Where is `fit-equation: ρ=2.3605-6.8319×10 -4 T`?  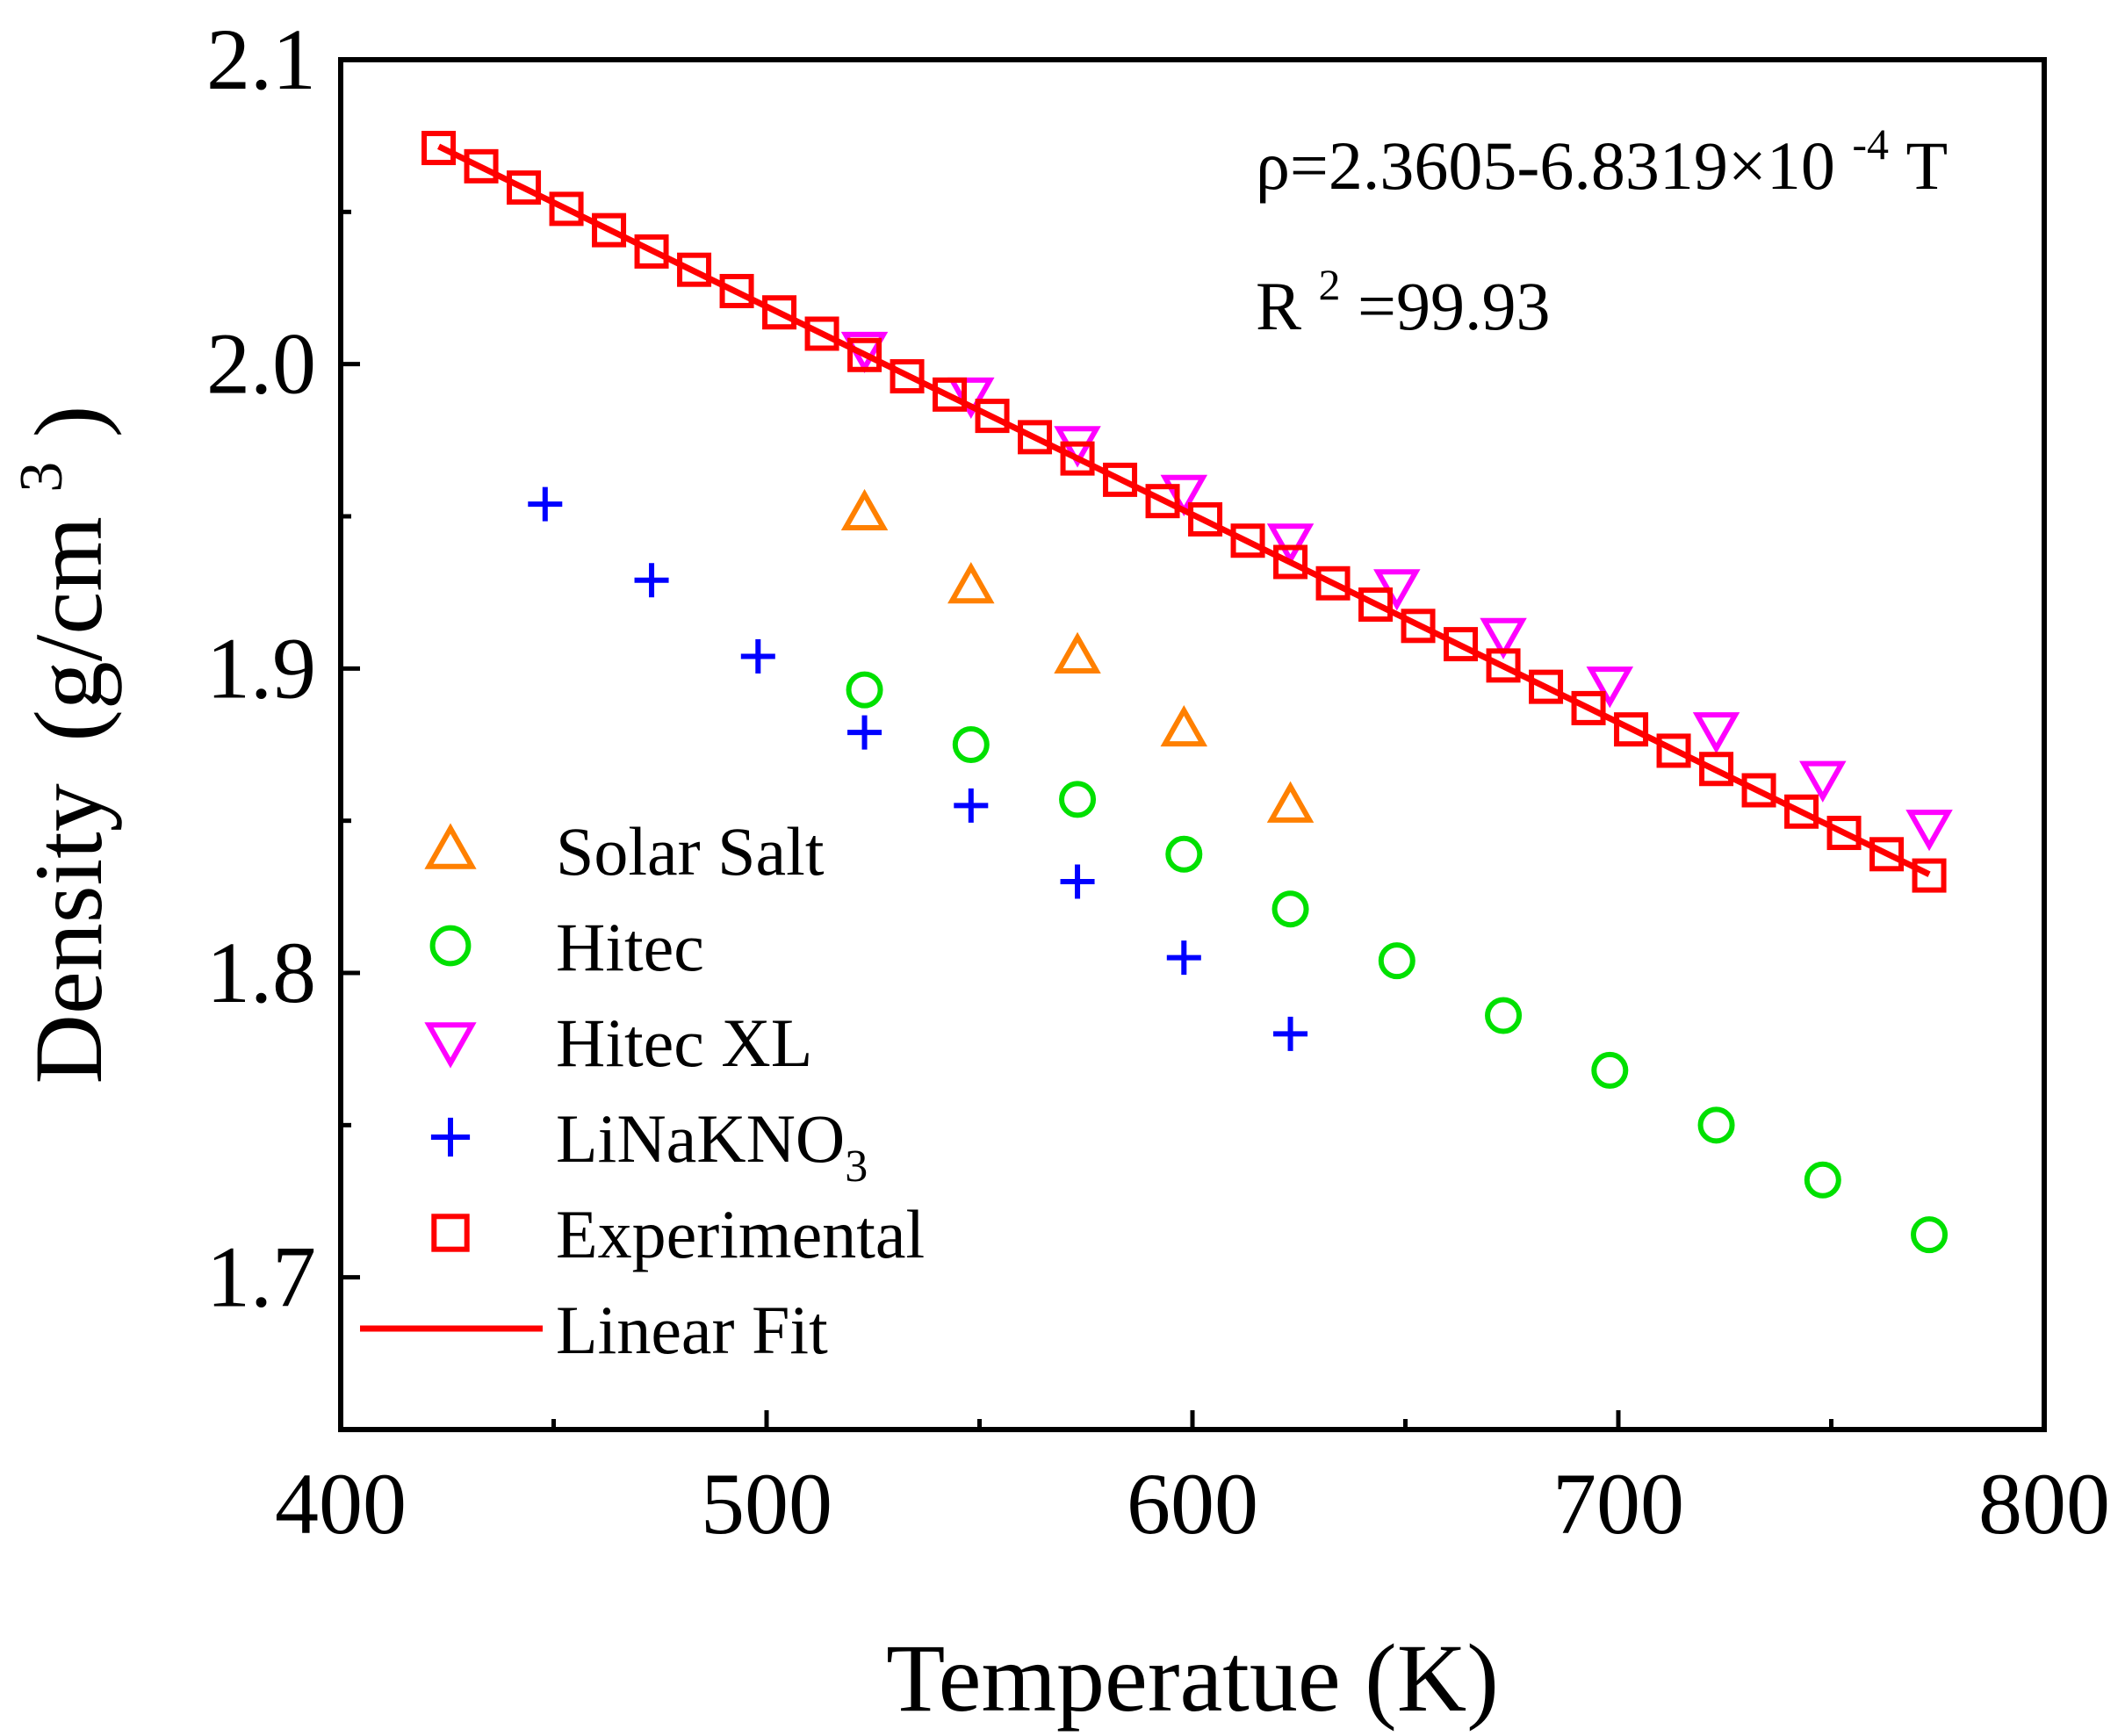
fit-equation: ρ=2.3605-6.8319×10 -4 T is located at coordinates (1602, 150).